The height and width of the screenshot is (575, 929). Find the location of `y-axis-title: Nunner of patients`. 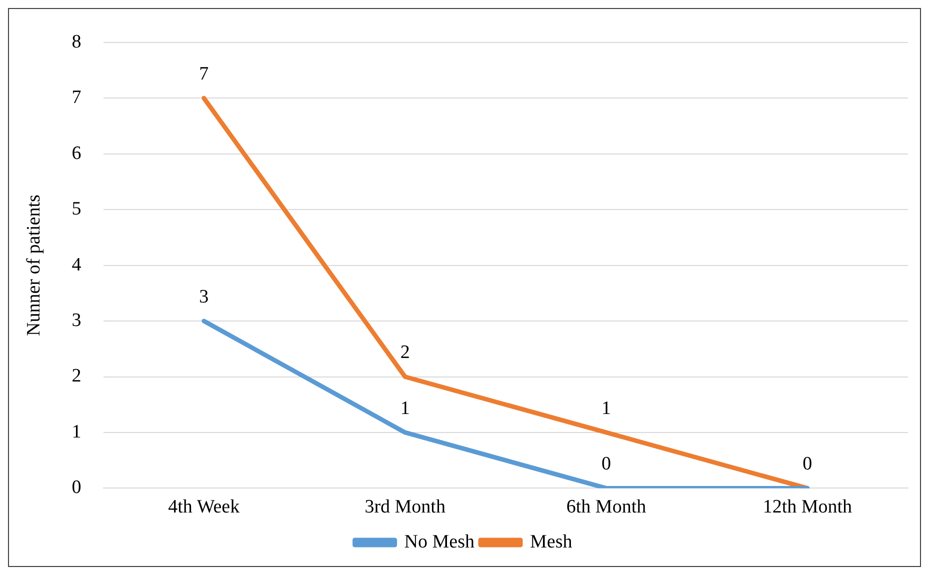

y-axis-title: Nunner of patients is located at coordinates (33, 265).